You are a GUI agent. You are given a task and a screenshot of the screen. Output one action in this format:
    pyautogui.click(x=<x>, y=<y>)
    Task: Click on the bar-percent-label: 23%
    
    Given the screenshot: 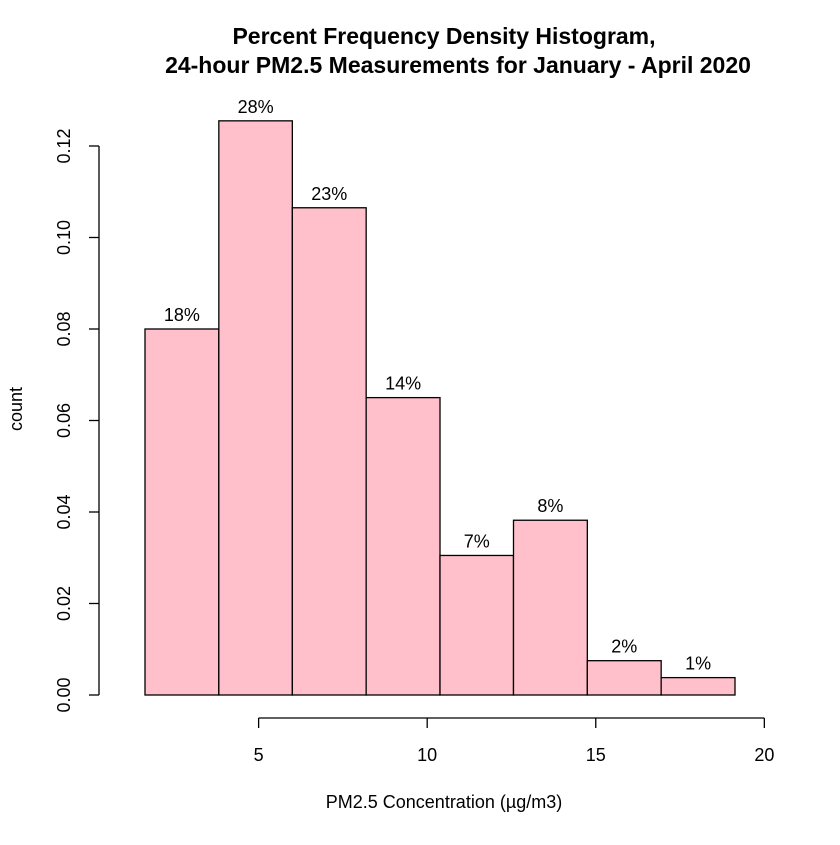 What is the action you would take?
    pyautogui.click(x=329, y=194)
    